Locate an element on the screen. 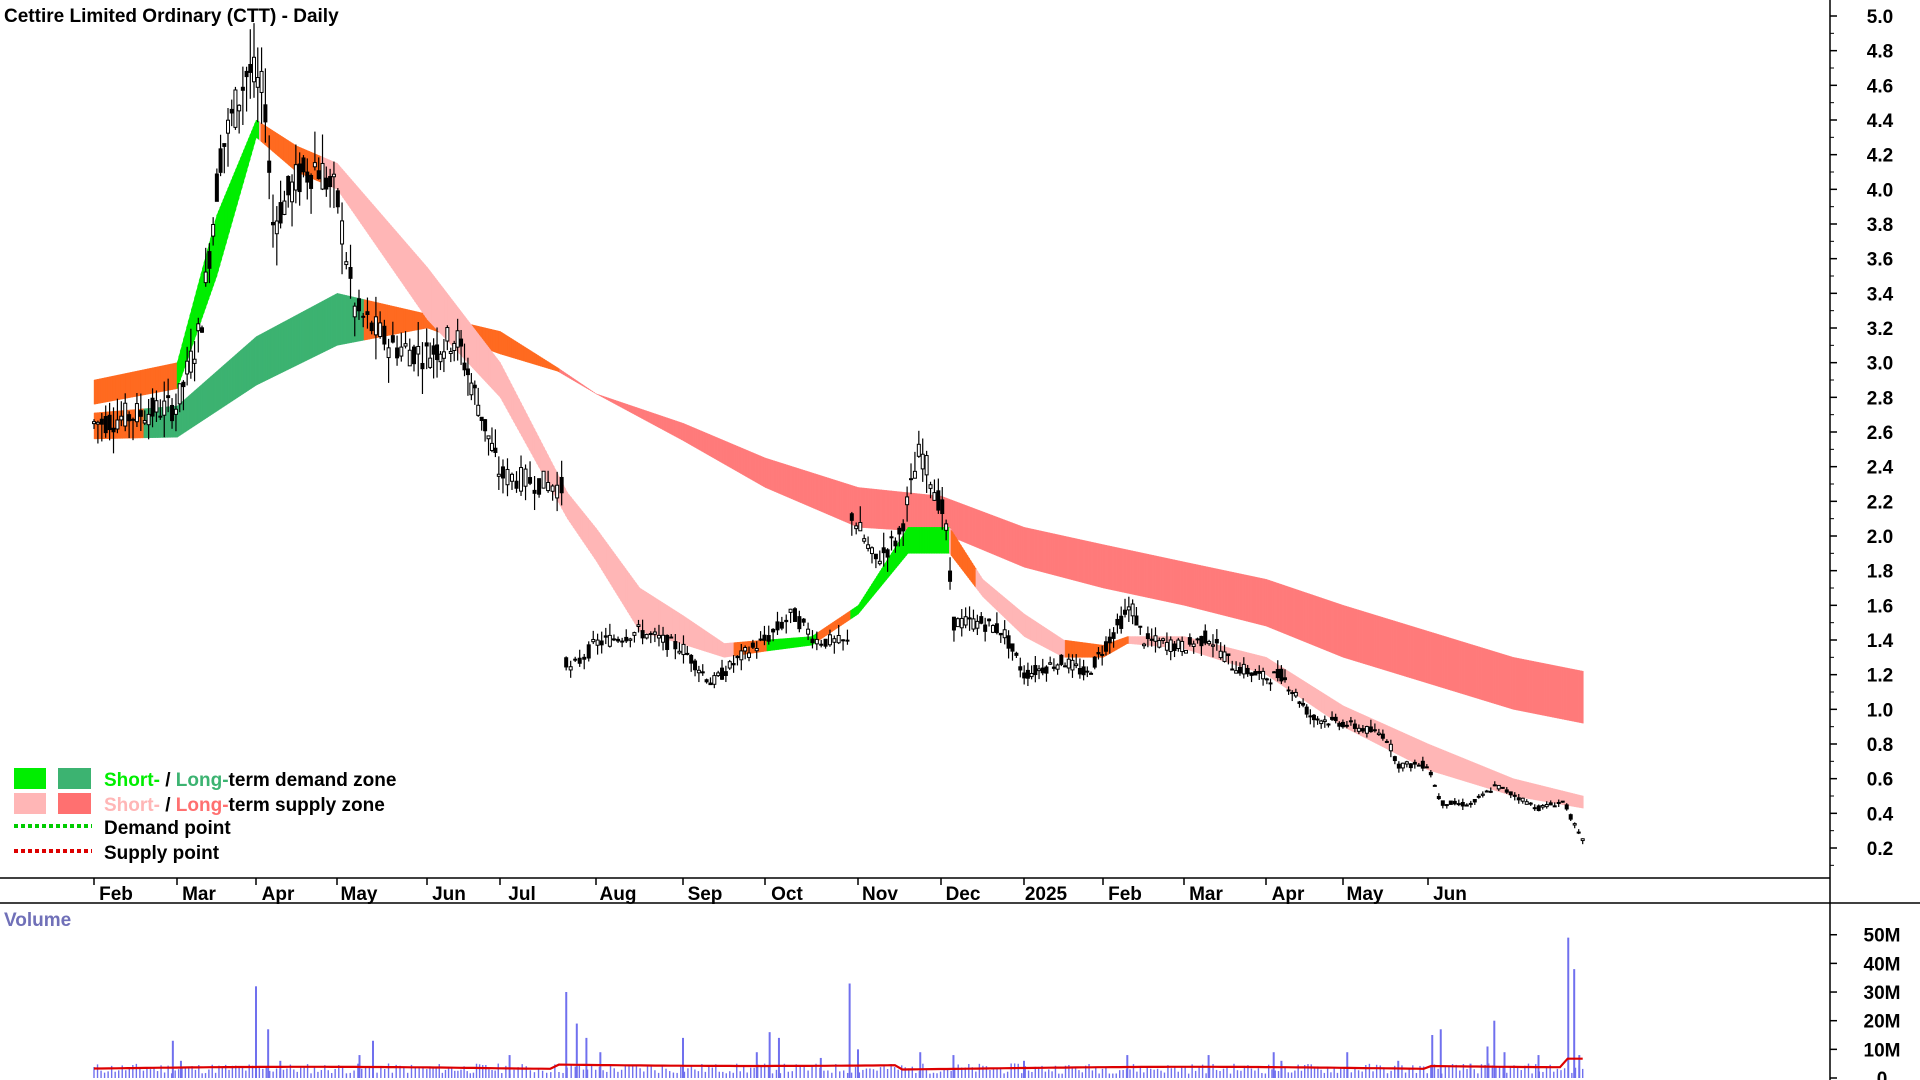  legend-demand-short: Short- is located at coordinates (132, 780).